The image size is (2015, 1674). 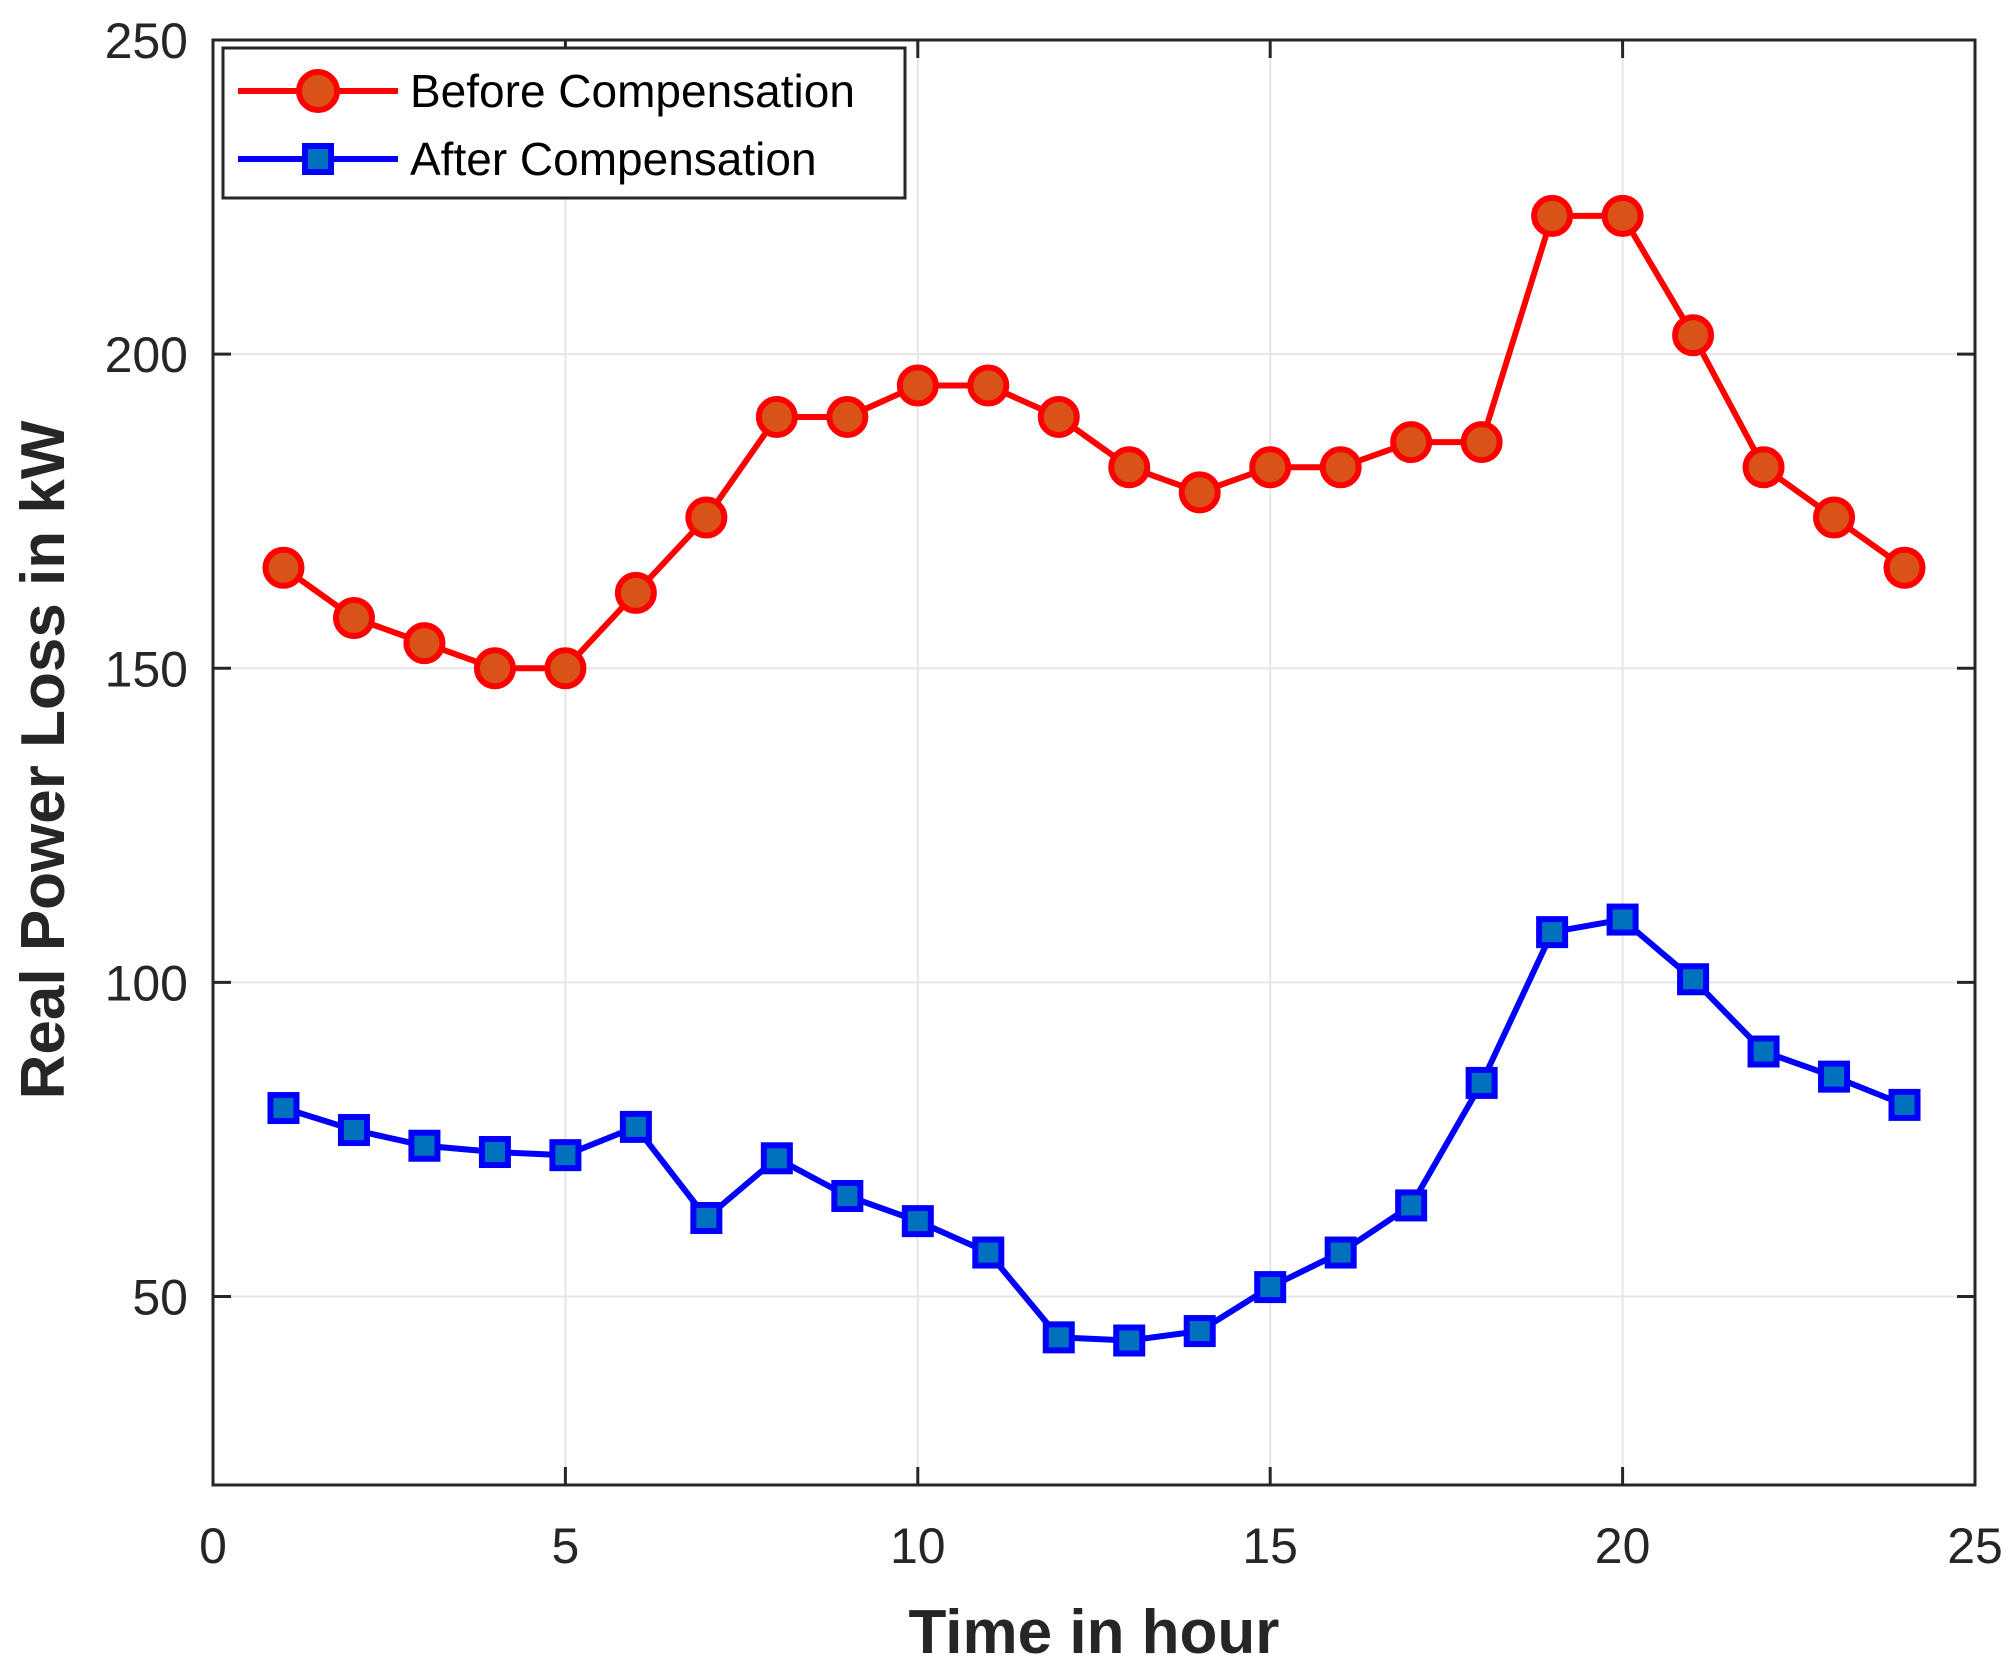 I want to click on y-tick-label-50: 50, so click(x=160, y=1298).